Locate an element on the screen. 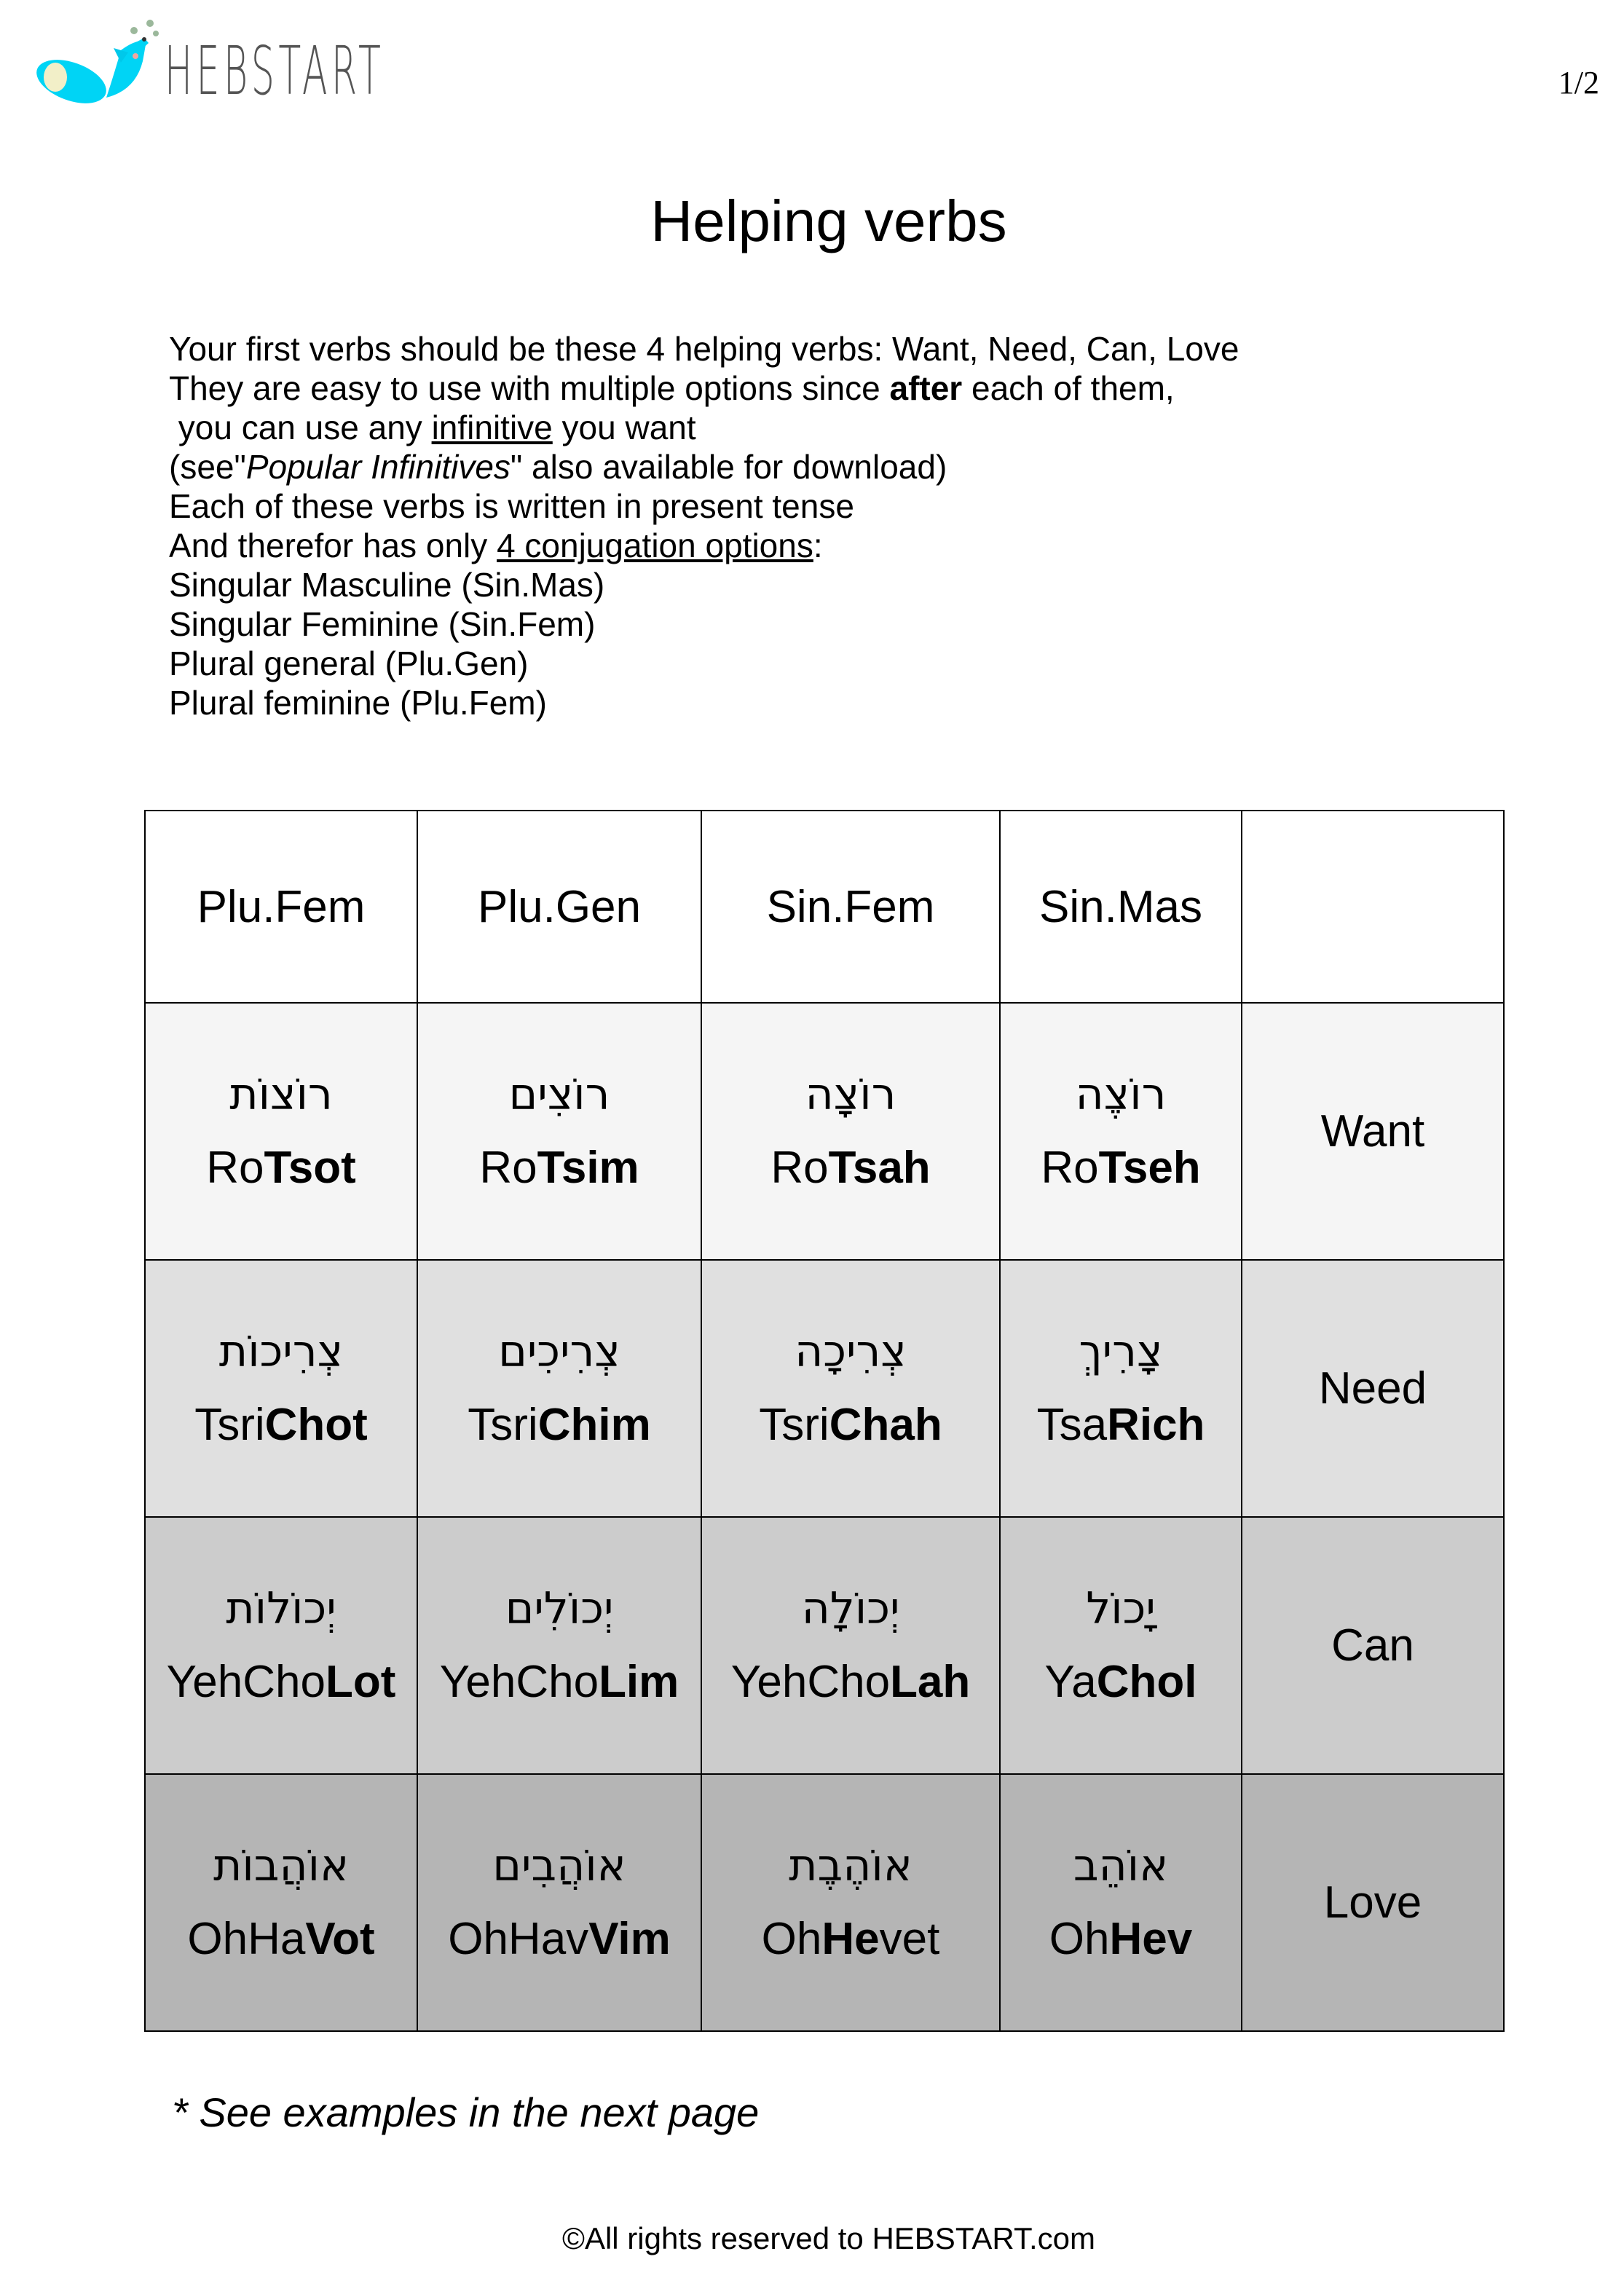 The image size is (1624, 2278). header-cell: Sin.Mas is located at coordinates (1120, 907).